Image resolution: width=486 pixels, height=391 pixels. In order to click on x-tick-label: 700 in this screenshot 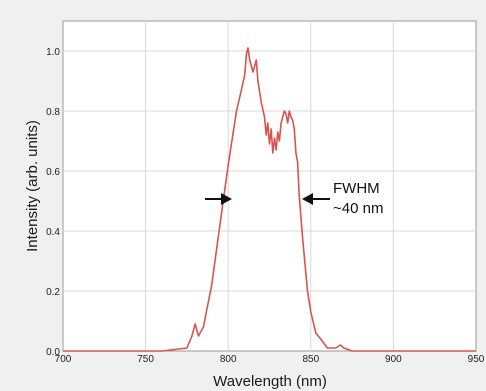, I will do `click(63, 359)`.